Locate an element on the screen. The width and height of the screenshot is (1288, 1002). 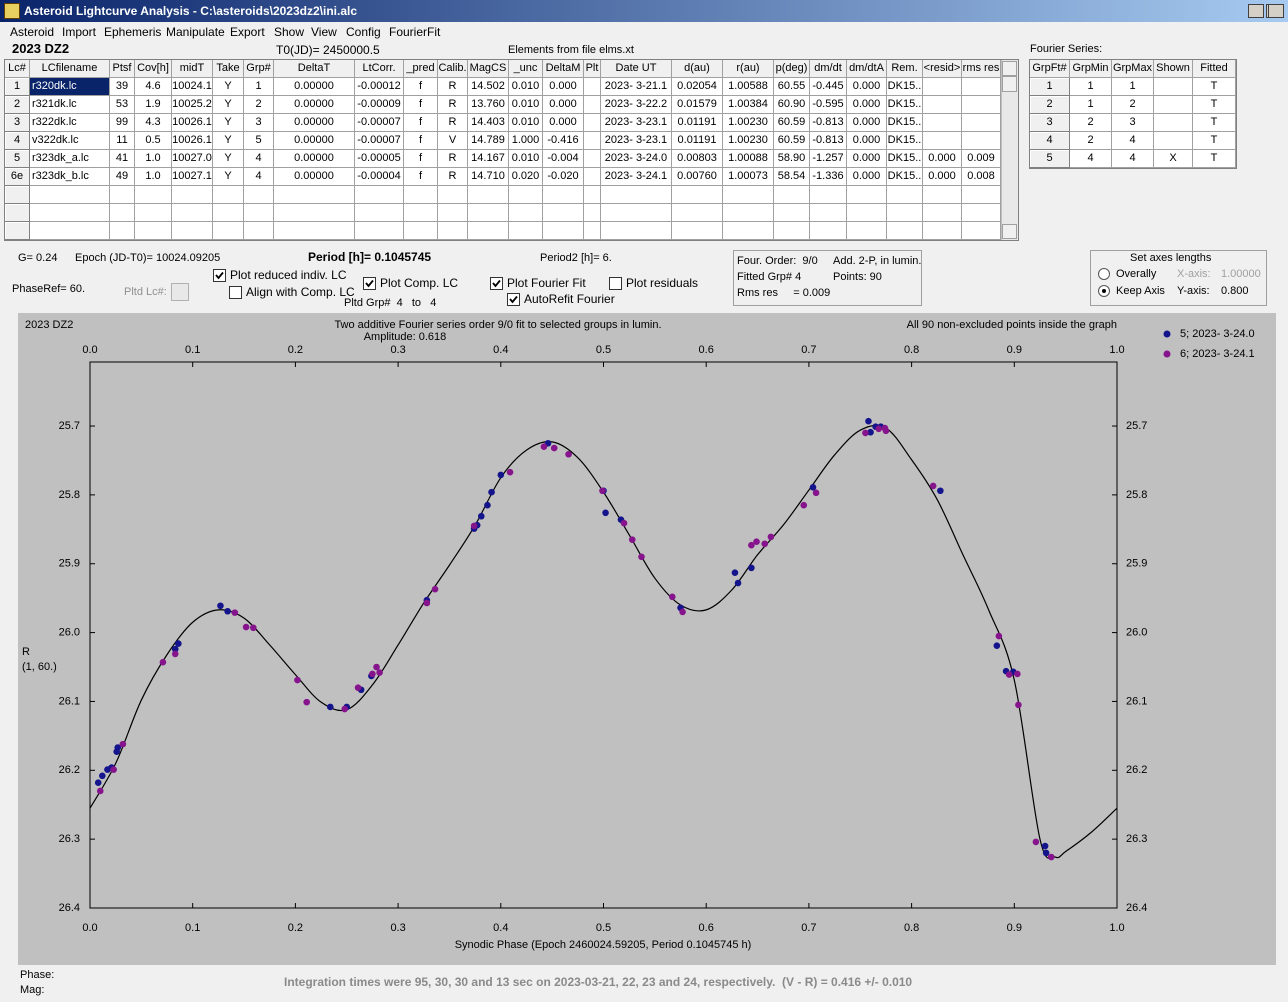
x-tick-label: 0.0 is located at coordinates (89, 928).